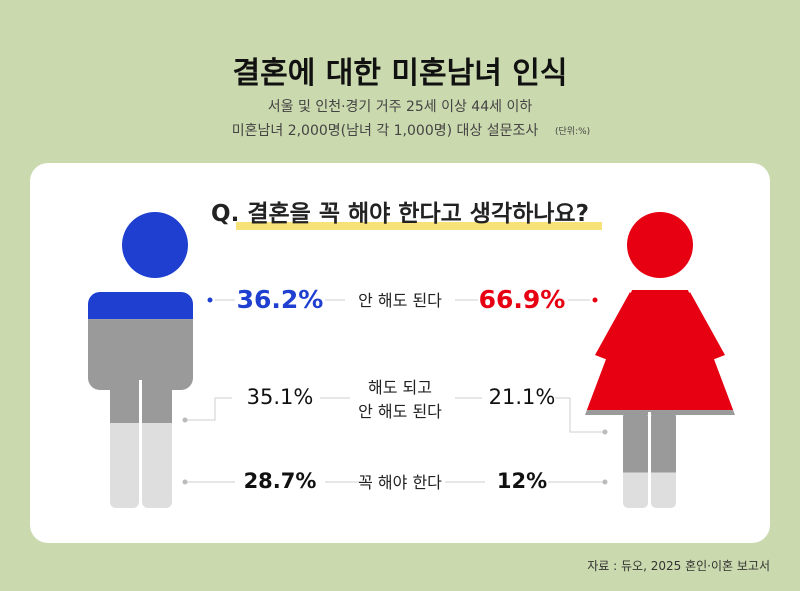 Image resolution: width=800 pixels, height=591 pixels. Describe the element at coordinates (280, 299) in the screenshot. I see `value-label: 36.2%` at that location.